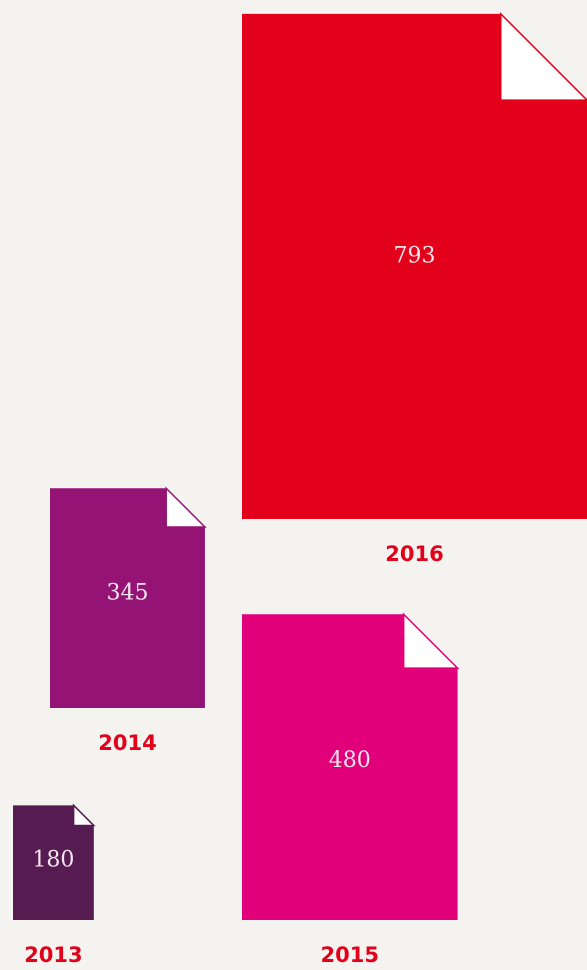 The height and width of the screenshot is (970, 587). I want to click on year-label: 2013, so click(53, 955).